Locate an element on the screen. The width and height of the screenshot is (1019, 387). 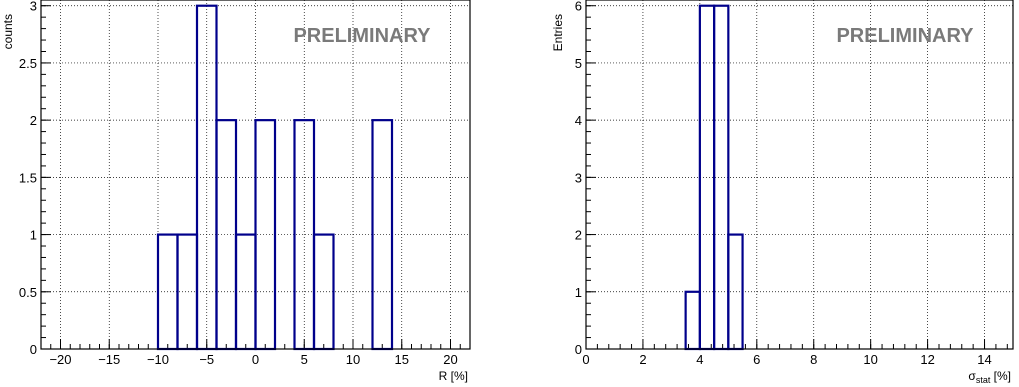
y-axis-title: Entries is located at coordinates (558, 32).